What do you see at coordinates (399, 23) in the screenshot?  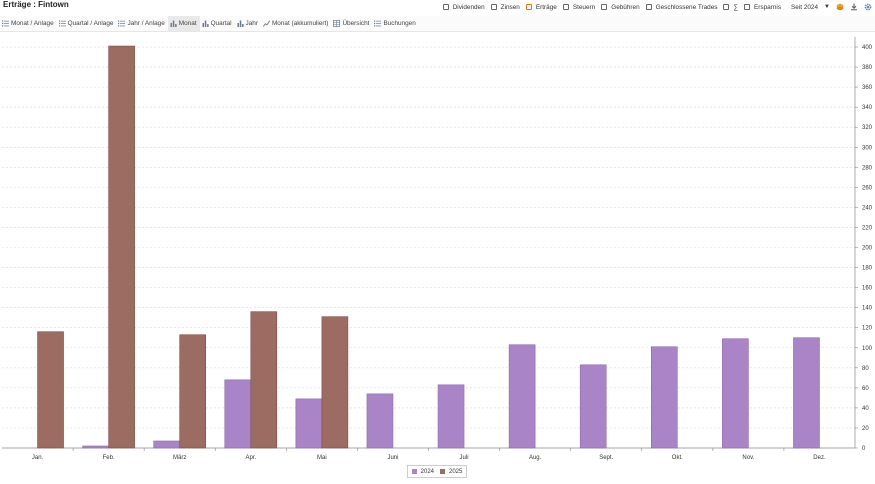 I see `tab-label: Buchungen` at bounding box center [399, 23].